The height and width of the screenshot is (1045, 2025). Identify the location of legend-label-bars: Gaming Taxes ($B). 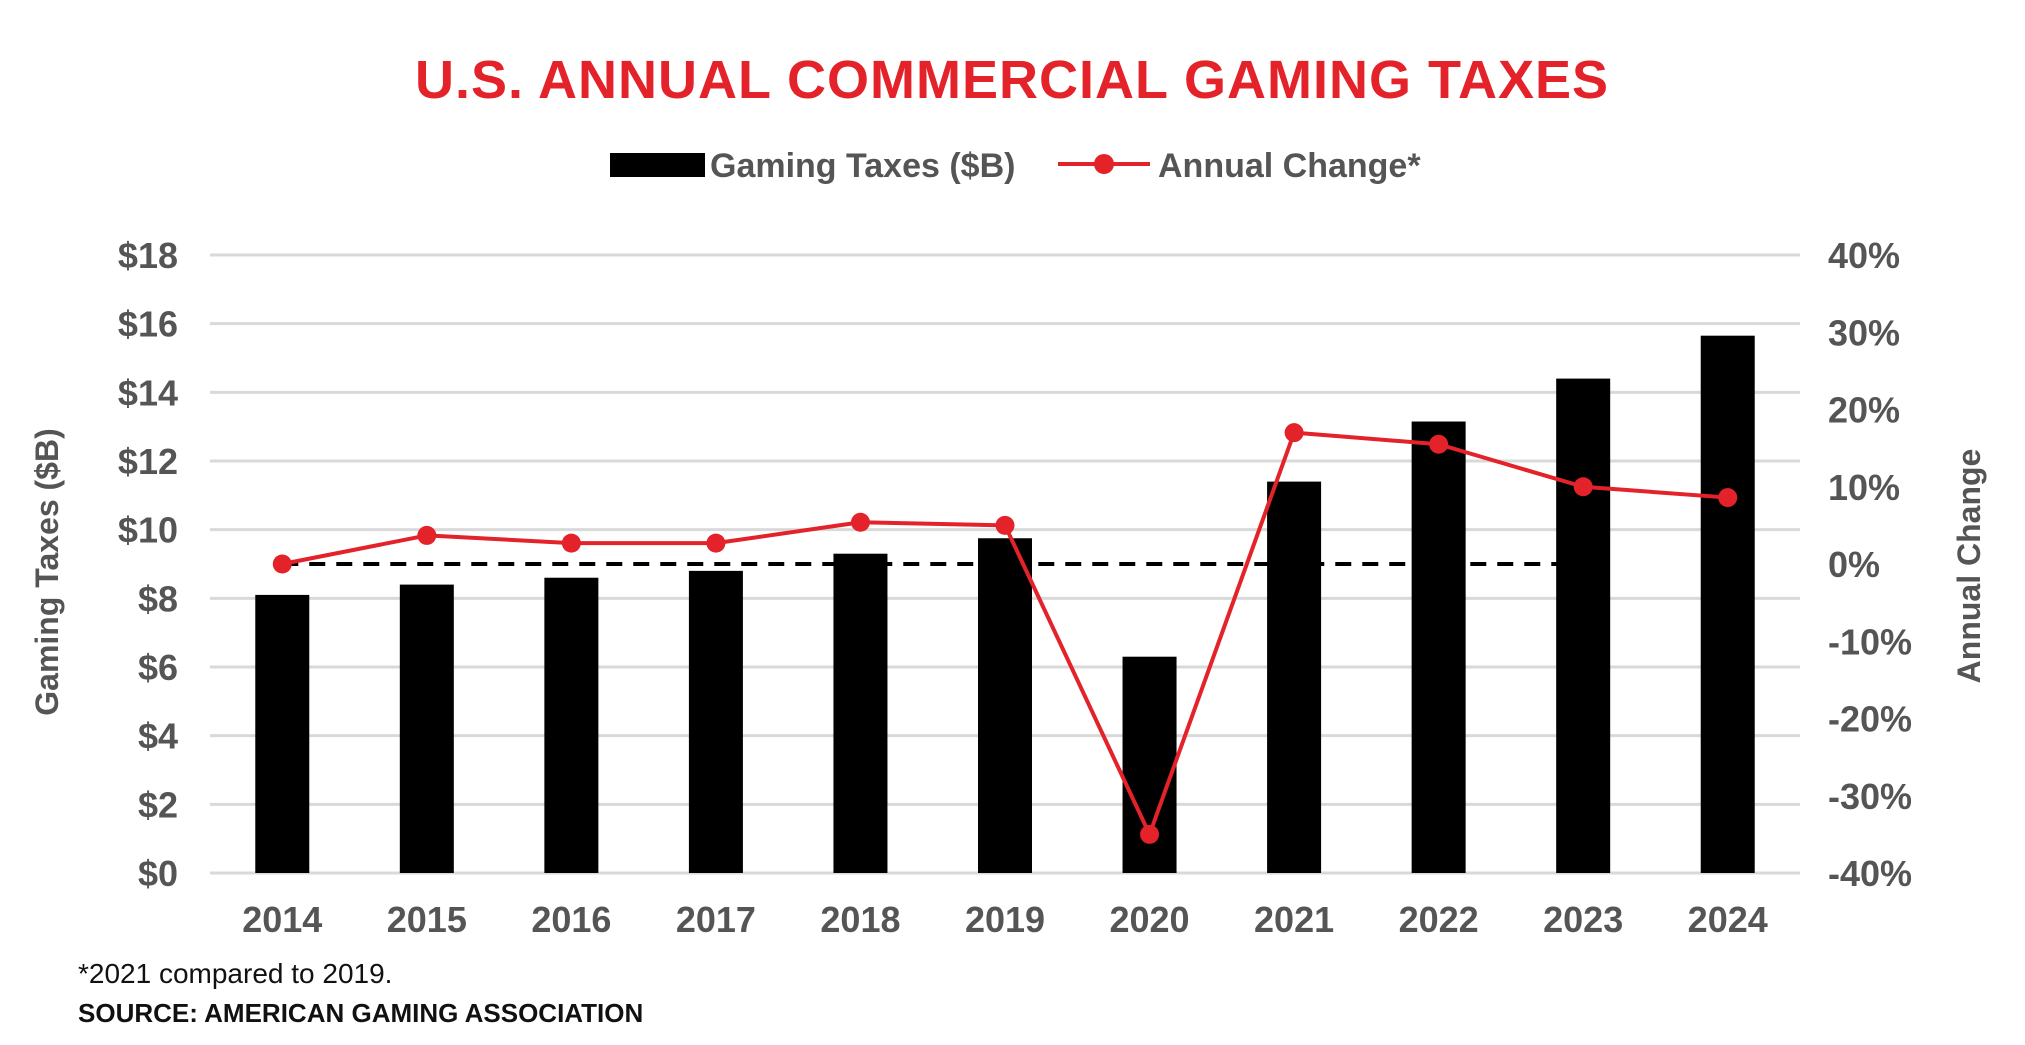
(862, 166).